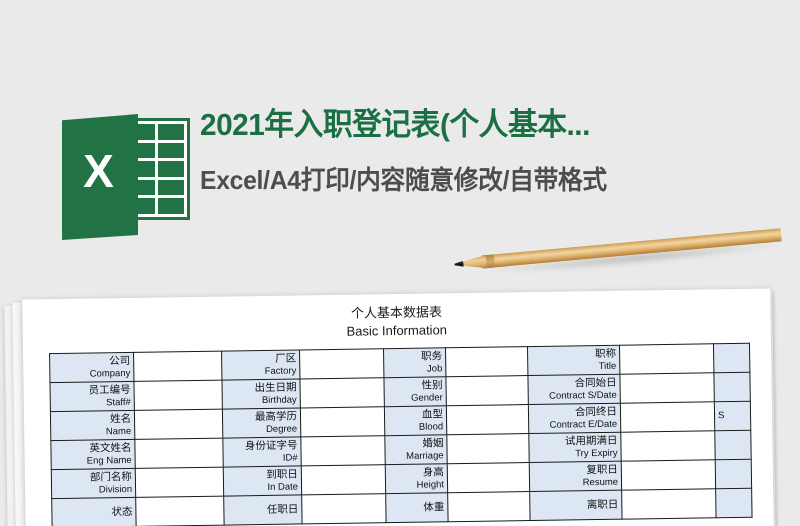  What do you see at coordinates (414, 362) in the screenshot?
I see `field-label-job: 职务 Job` at bounding box center [414, 362].